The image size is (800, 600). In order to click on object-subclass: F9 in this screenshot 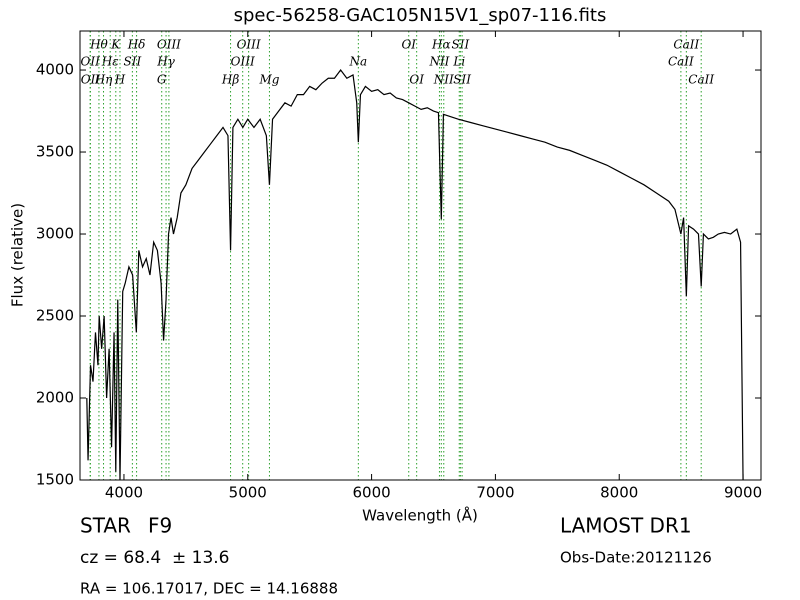, I will do `click(160, 526)`.